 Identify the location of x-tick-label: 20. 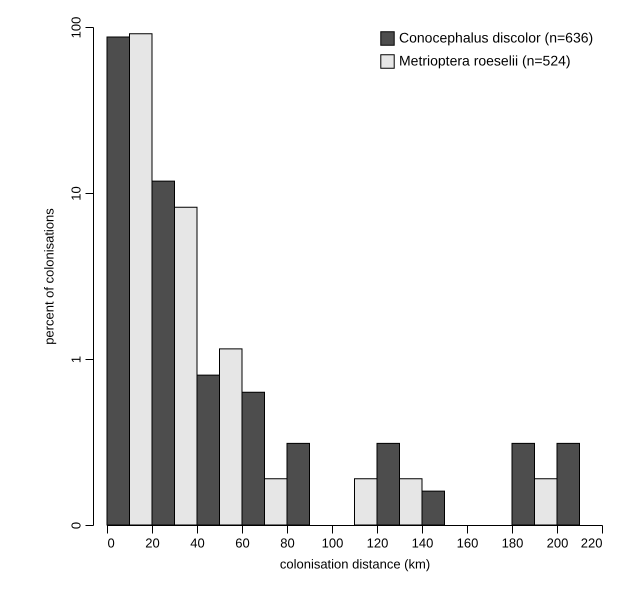
(152, 543).